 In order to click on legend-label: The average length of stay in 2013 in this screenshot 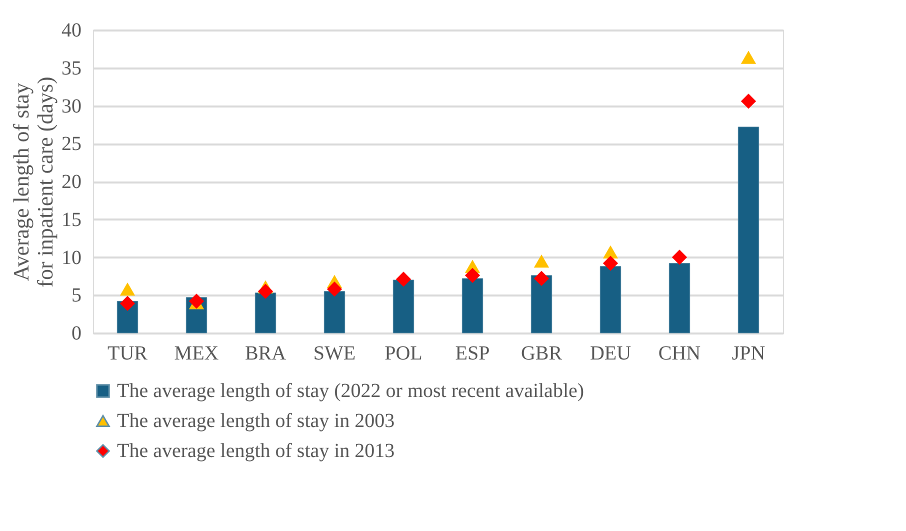, I will do `click(256, 451)`.